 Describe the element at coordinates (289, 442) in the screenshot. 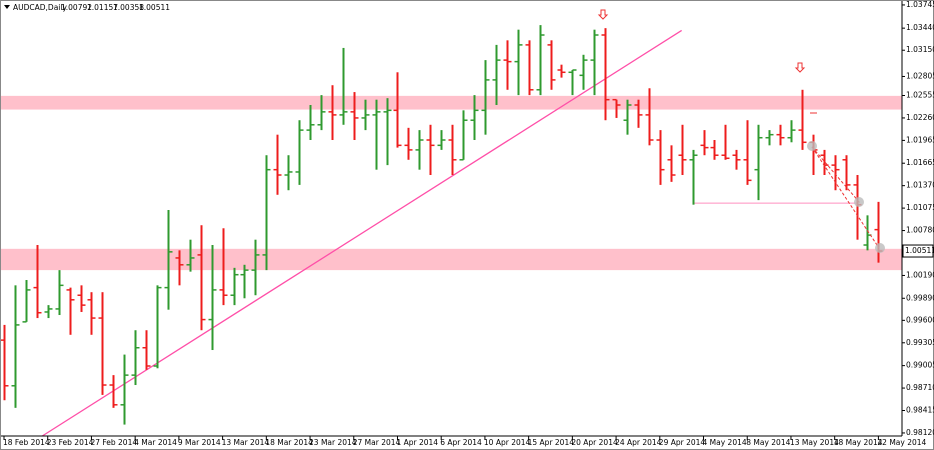

I see `x-tick-label: 18 Mar 2014` at that location.